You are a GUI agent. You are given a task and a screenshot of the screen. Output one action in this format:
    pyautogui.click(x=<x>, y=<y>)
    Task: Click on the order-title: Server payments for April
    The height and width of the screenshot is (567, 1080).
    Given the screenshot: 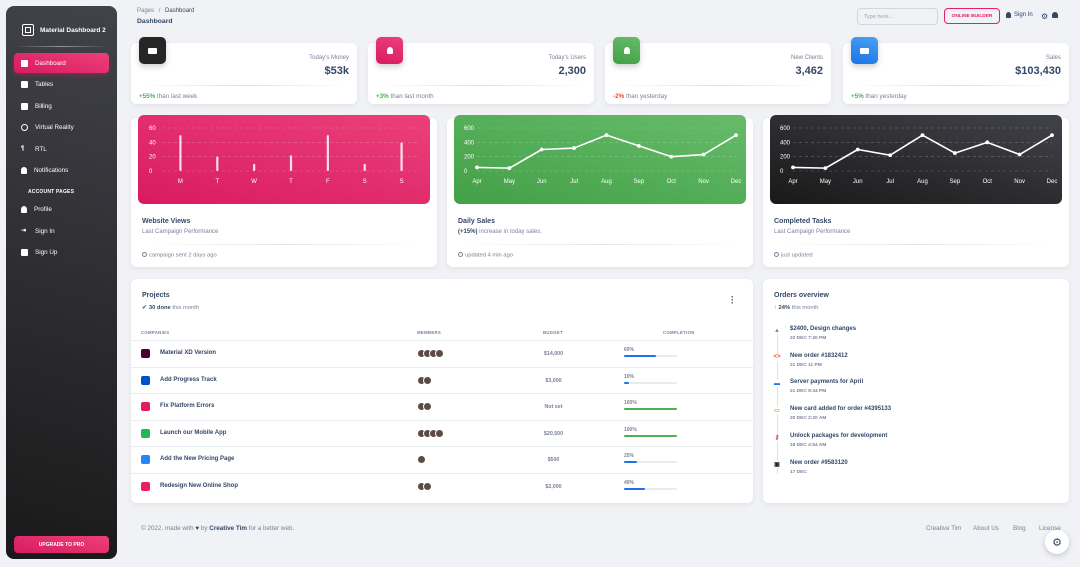 What is the action you would take?
    pyautogui.click(x=827, y=382)
    